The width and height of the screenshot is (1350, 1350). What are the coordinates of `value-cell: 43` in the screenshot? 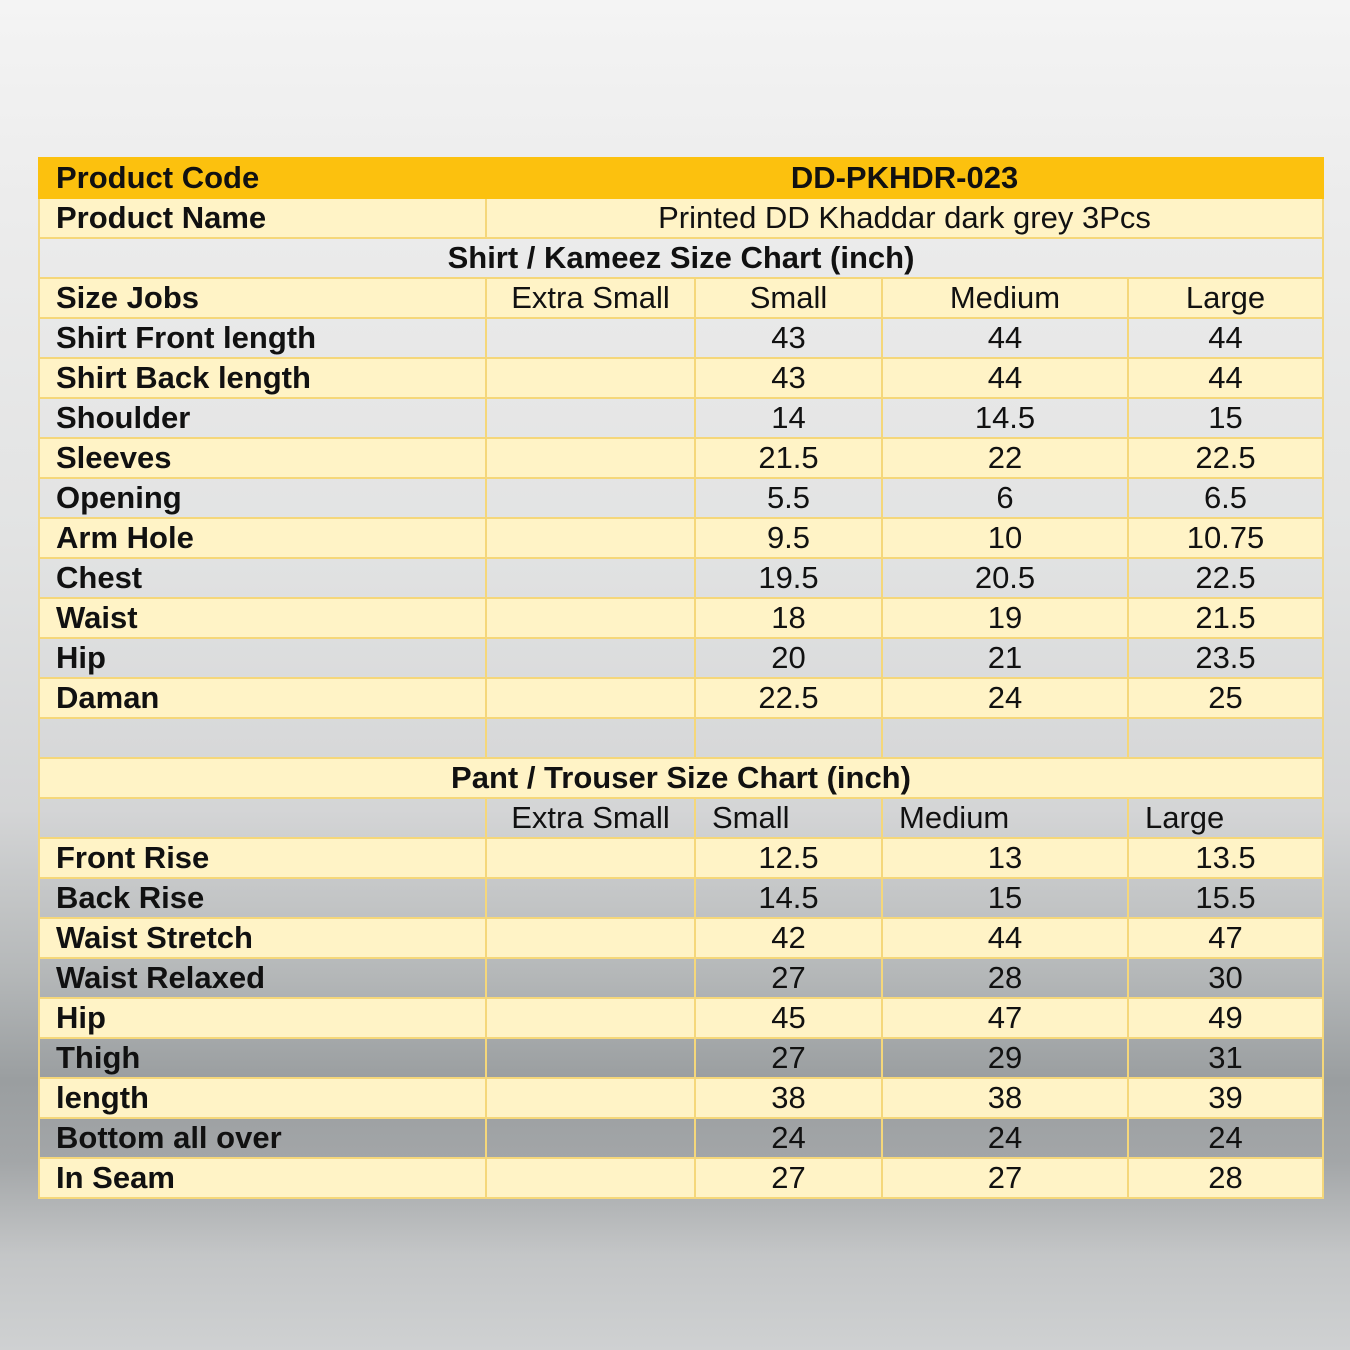 It's located at (788, 338).